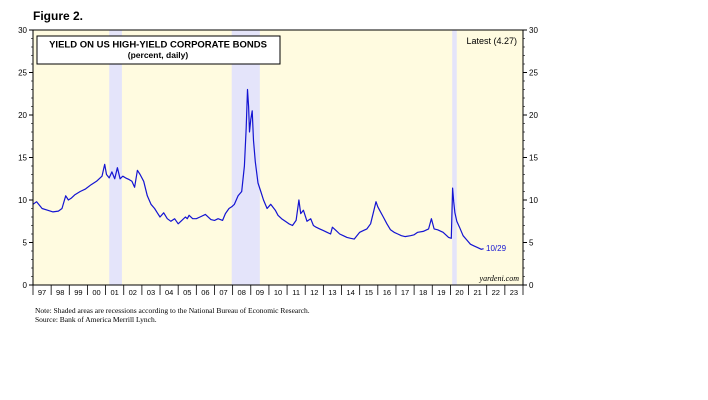 The height and width of the screenshot is (400, 708). I want to click on x-tick-label: 17, so click(405, 292).